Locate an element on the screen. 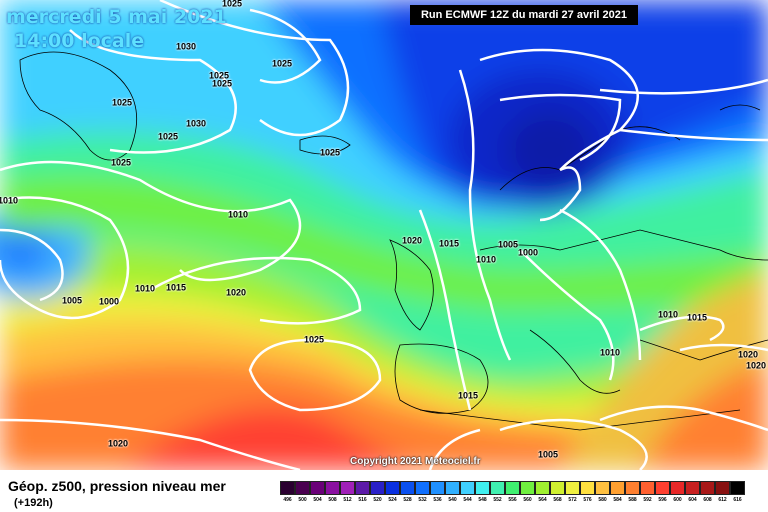 The image size is (768, 512). color-scale-tick-label: 528 is located at coordinates (407, 500).